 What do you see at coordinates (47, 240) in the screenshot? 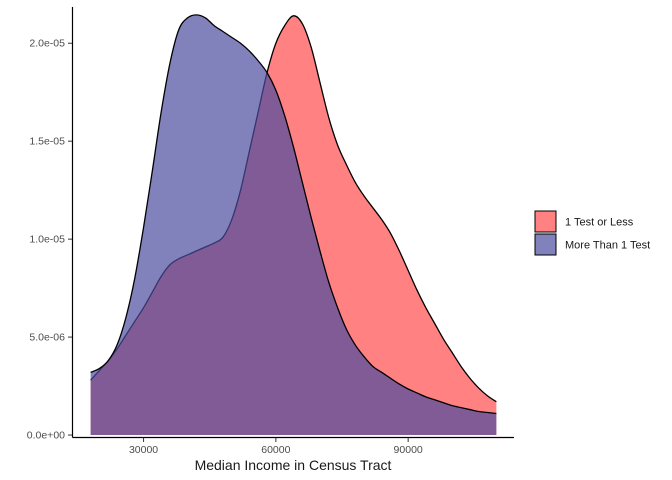
I see `y-tick-label: 1.0e-05` at bounding box center [47, 240].